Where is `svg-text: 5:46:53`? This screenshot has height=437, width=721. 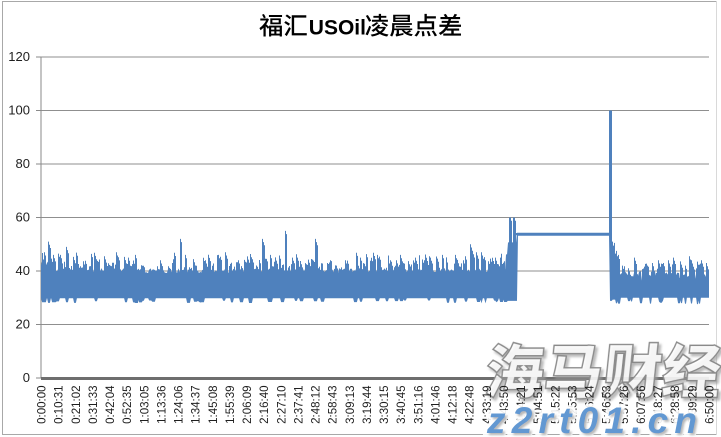
svg-text: 5:46:53 is located at coordinates (608, 405).